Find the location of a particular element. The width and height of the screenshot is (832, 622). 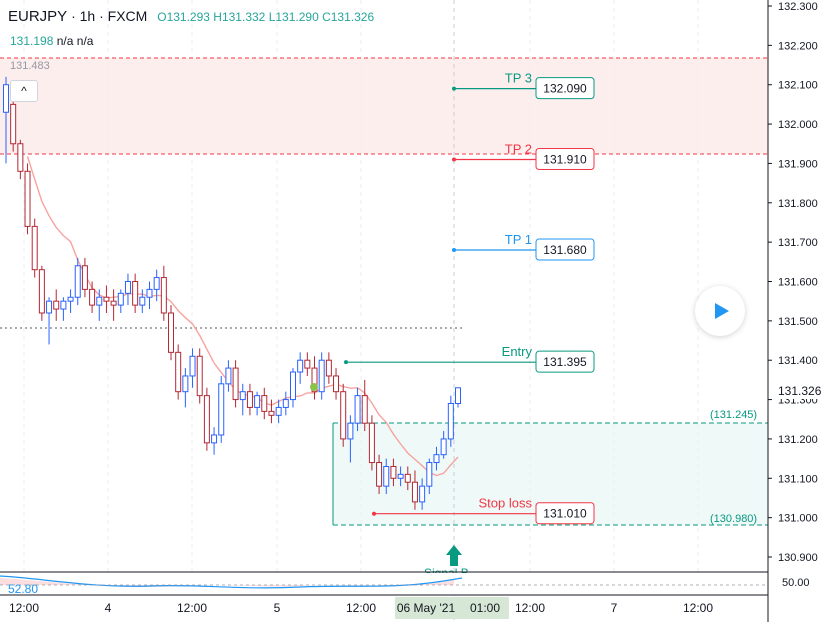

open-value: O131.293 is located at coordinates (183, 17).